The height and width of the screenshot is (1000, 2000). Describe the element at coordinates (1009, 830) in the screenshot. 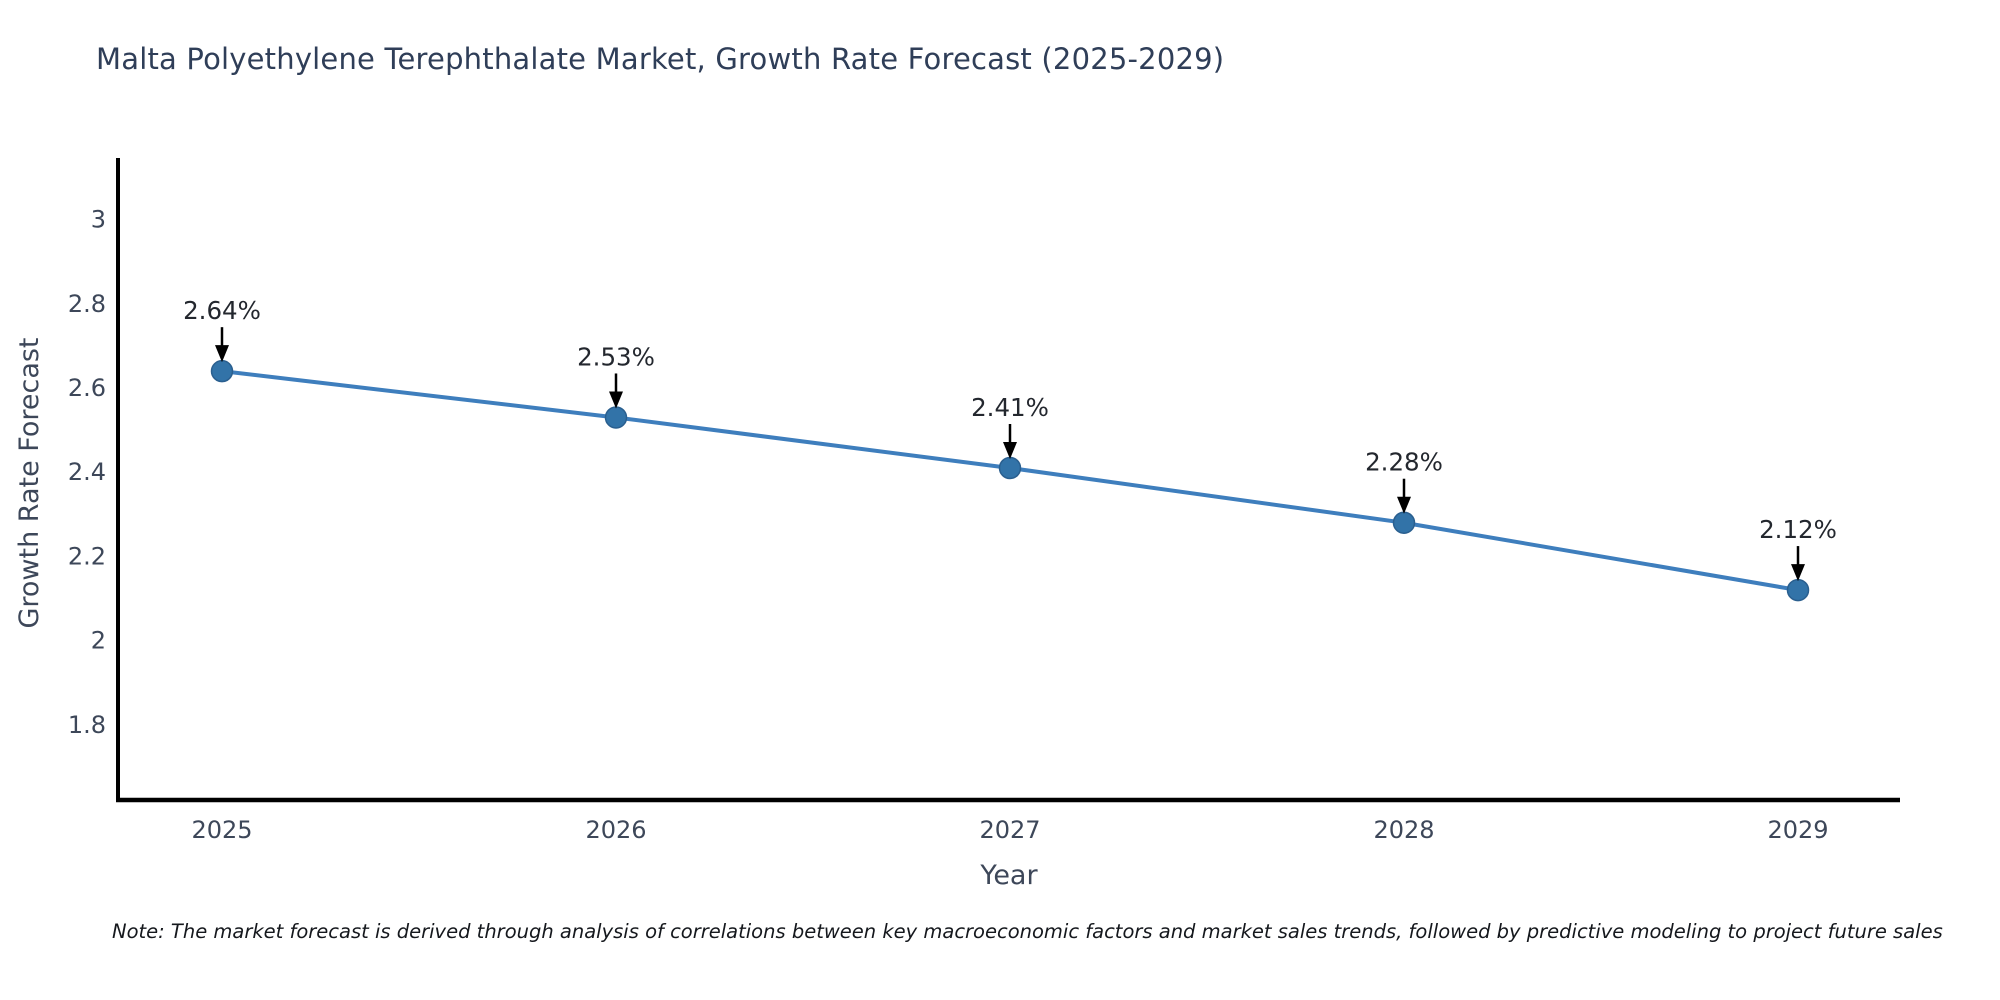

I see `x-tick-label: 2027` at that location.